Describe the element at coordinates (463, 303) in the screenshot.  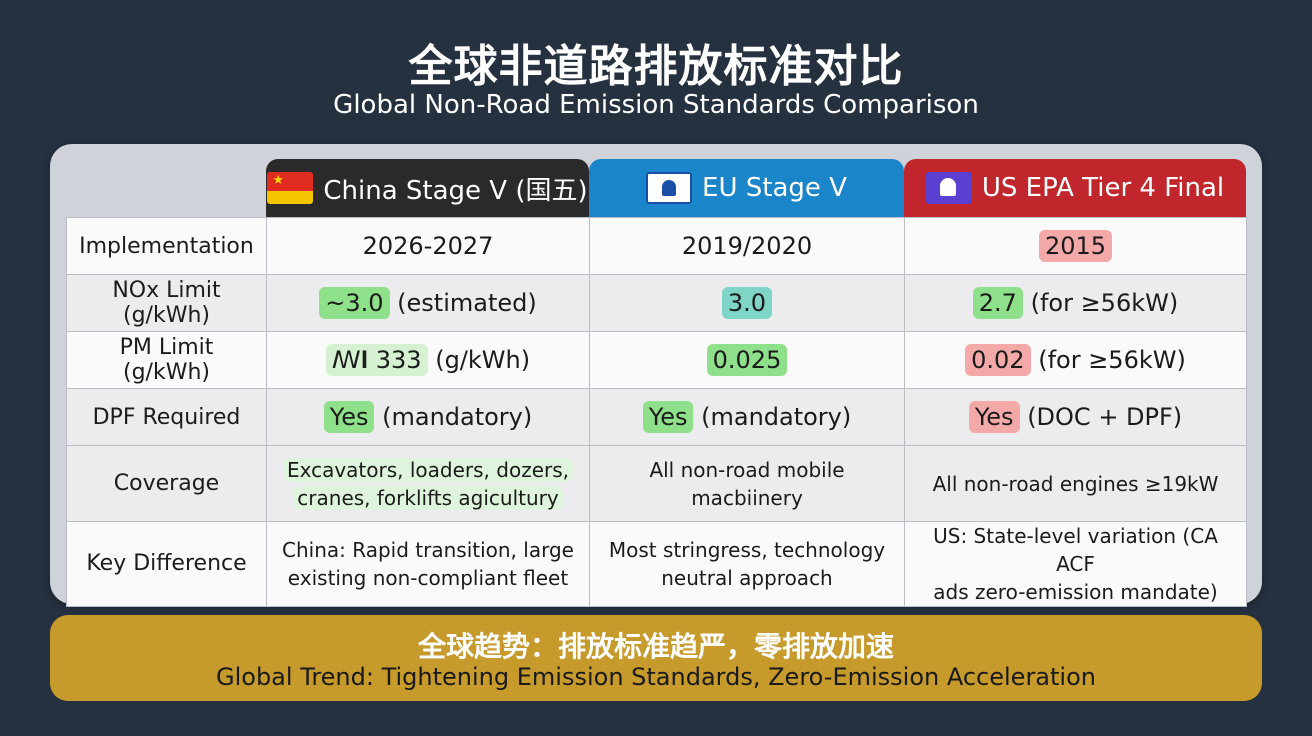
I see `cell-note: (estimated)` at that location.